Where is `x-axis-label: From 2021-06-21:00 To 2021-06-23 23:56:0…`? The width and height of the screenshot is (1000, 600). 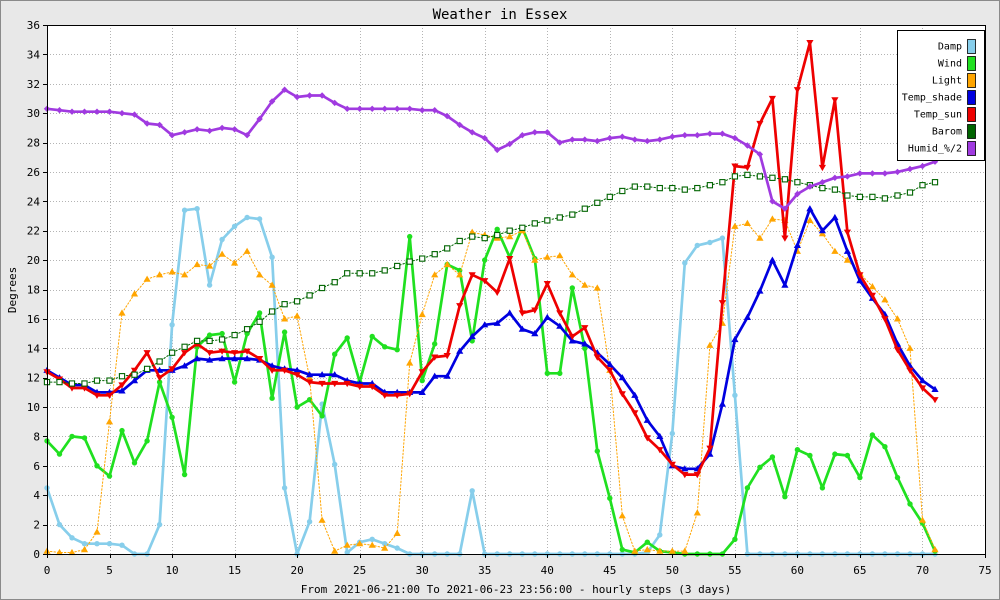
x-axis-label: From 2021-06-21:00 To 2021-06-23 23:56:0… is located at coordinates (516, 589).